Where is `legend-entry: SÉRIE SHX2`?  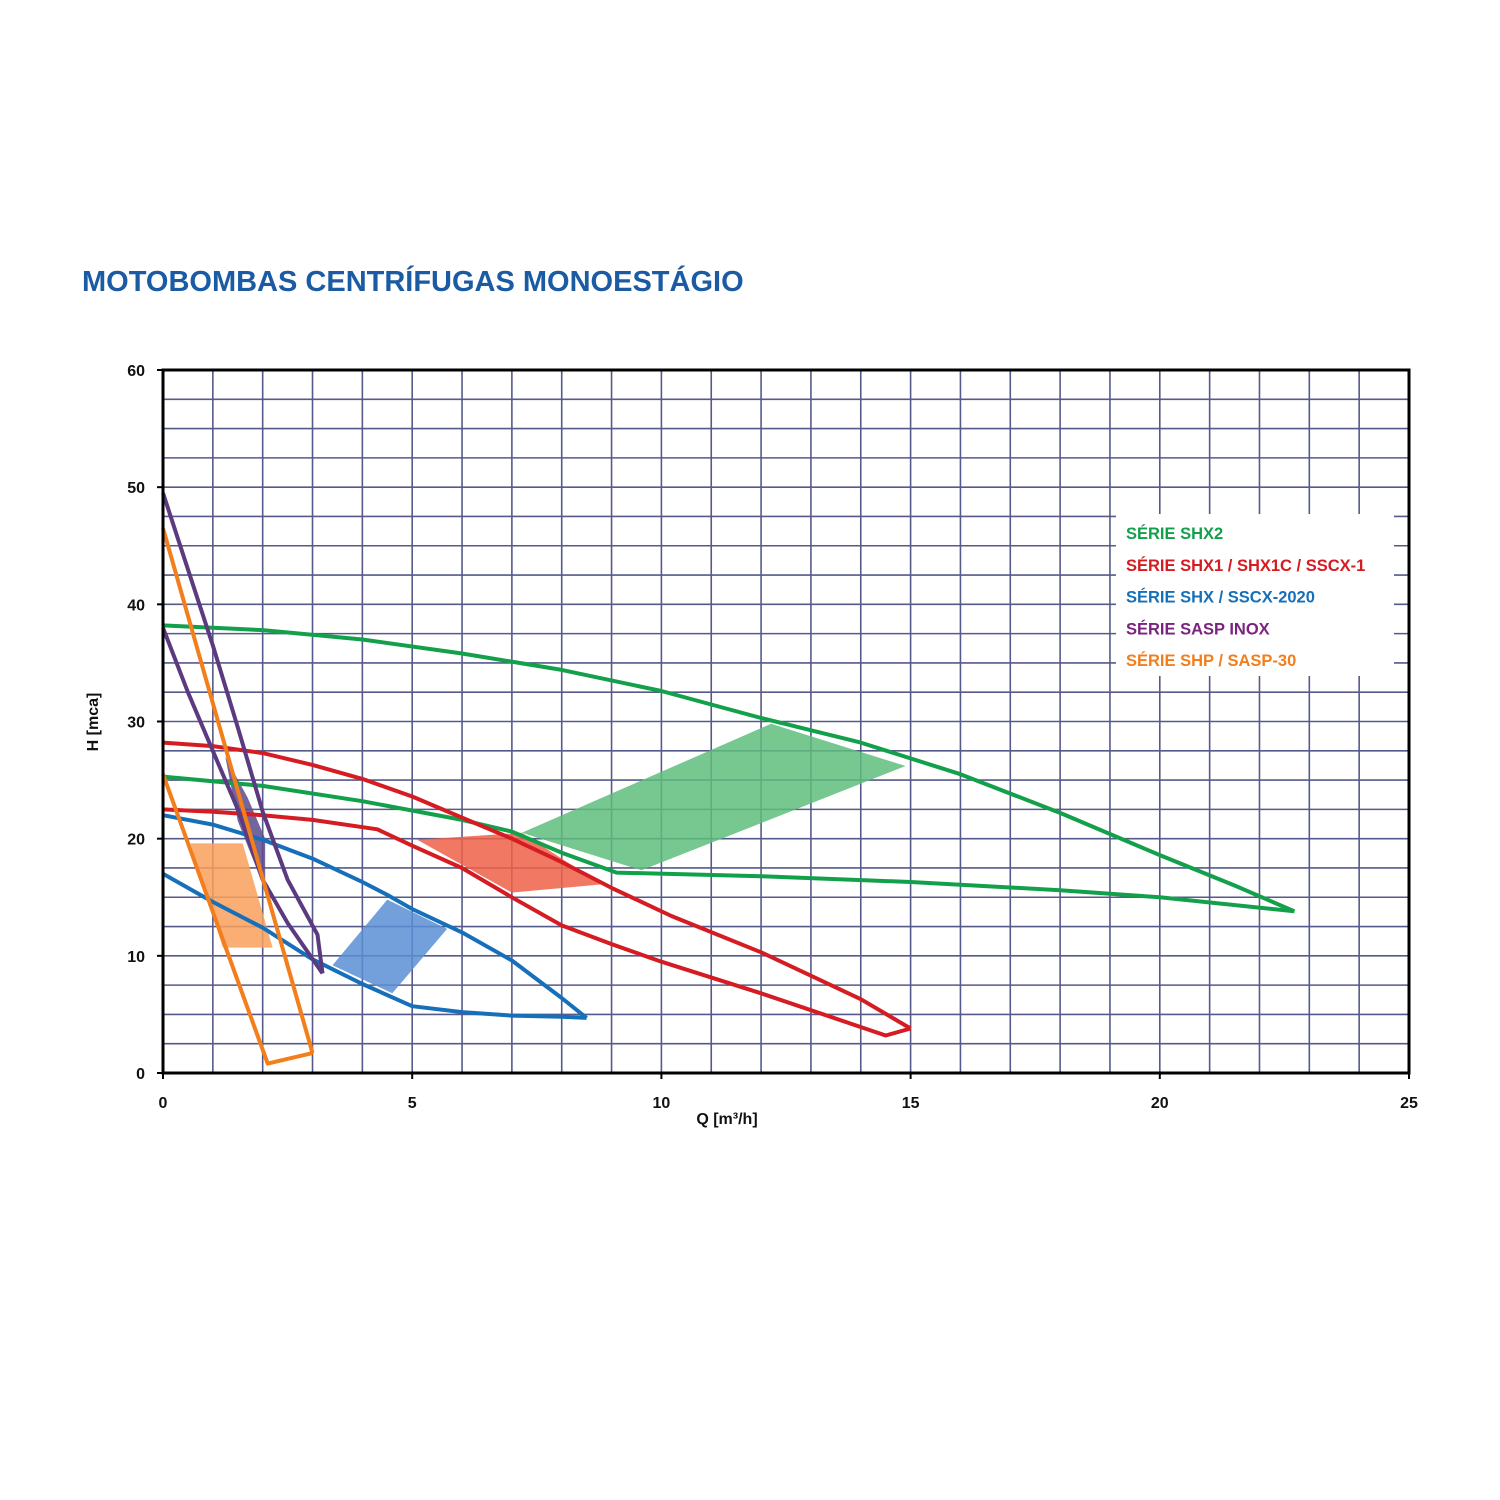 legend-entry: SÉRIE SHX2 is located at coordinates (1174, 533).